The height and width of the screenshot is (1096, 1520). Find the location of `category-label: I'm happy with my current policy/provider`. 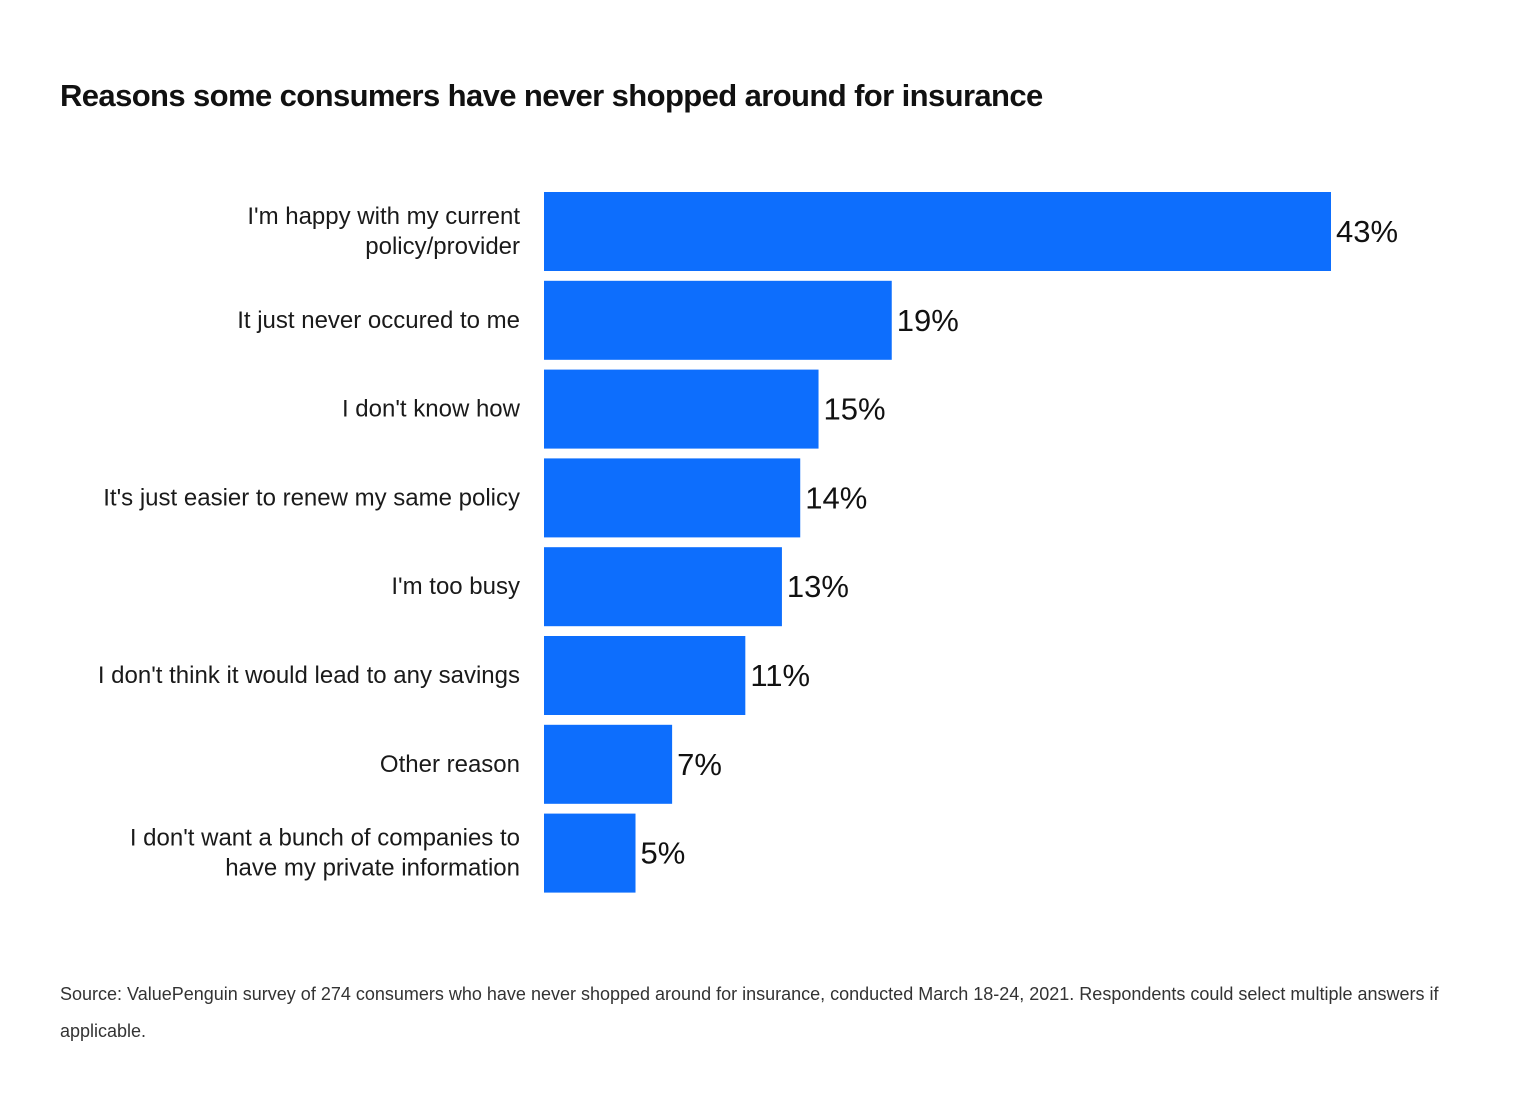

category-label: I'm happy with my current policy/provider is located at coordinates (383, 231).